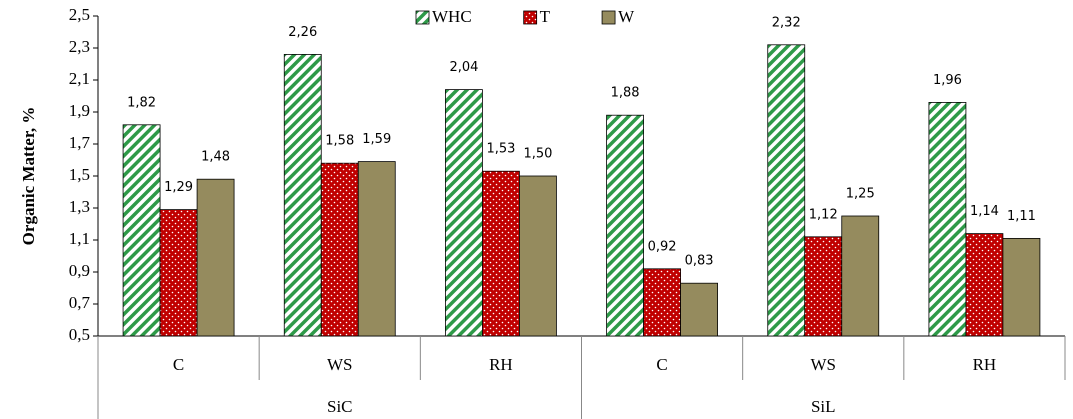 The image size is (1073, 419). I want to click on y-tick-label: 2,3, so click(79, 46).